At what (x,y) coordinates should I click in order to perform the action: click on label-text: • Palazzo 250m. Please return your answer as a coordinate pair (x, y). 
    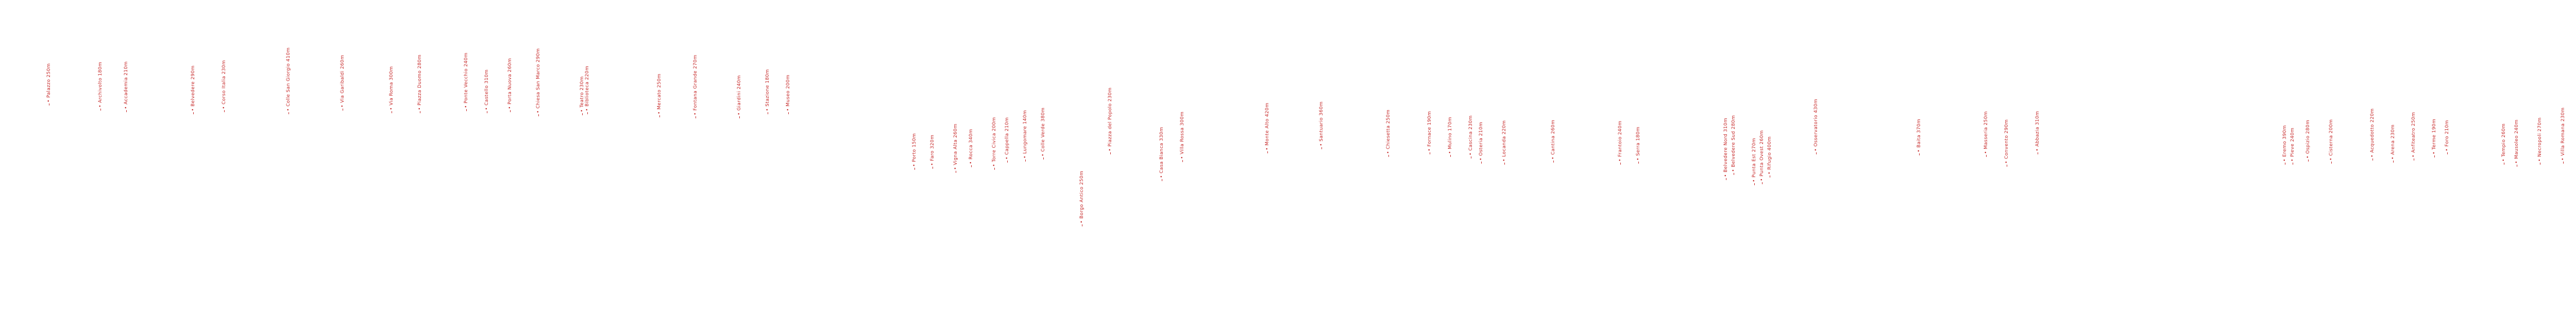
    Looking at the image, I should click on (49, 82).